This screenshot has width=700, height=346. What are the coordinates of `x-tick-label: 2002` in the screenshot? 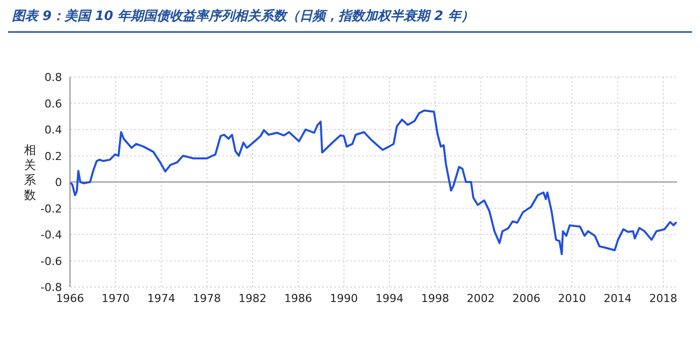 It's located at (480, 298).